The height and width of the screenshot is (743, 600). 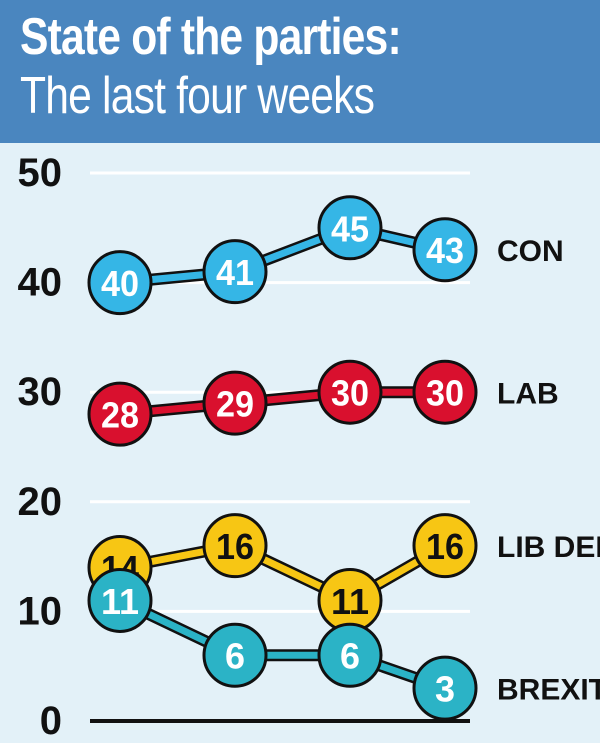 What do you see at coordinates (548, 690) in the screenshot?
I see `series-label-brexit: BREXIT` at bounding box center [548, 690].